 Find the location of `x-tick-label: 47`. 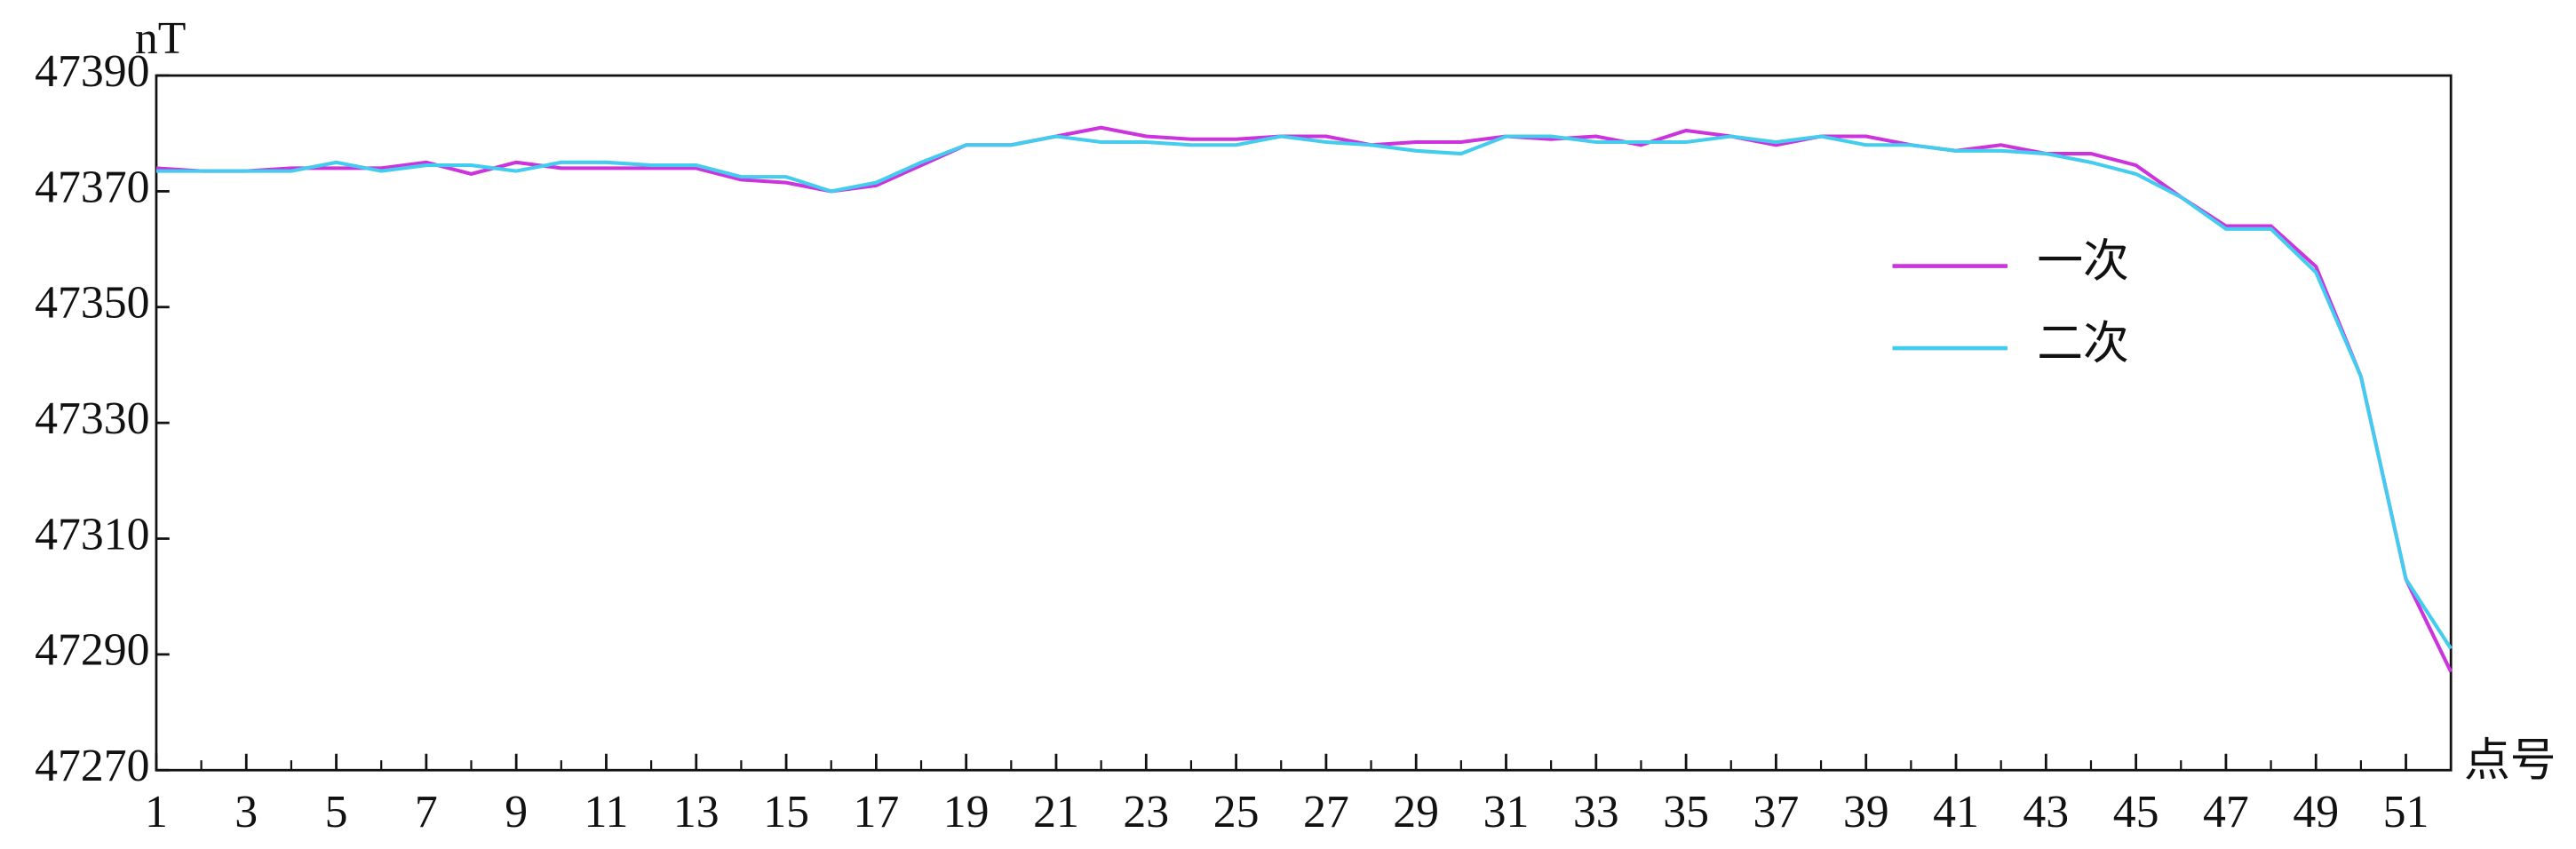

x-tick-label: 47 is located at coordinates (2226, 812).